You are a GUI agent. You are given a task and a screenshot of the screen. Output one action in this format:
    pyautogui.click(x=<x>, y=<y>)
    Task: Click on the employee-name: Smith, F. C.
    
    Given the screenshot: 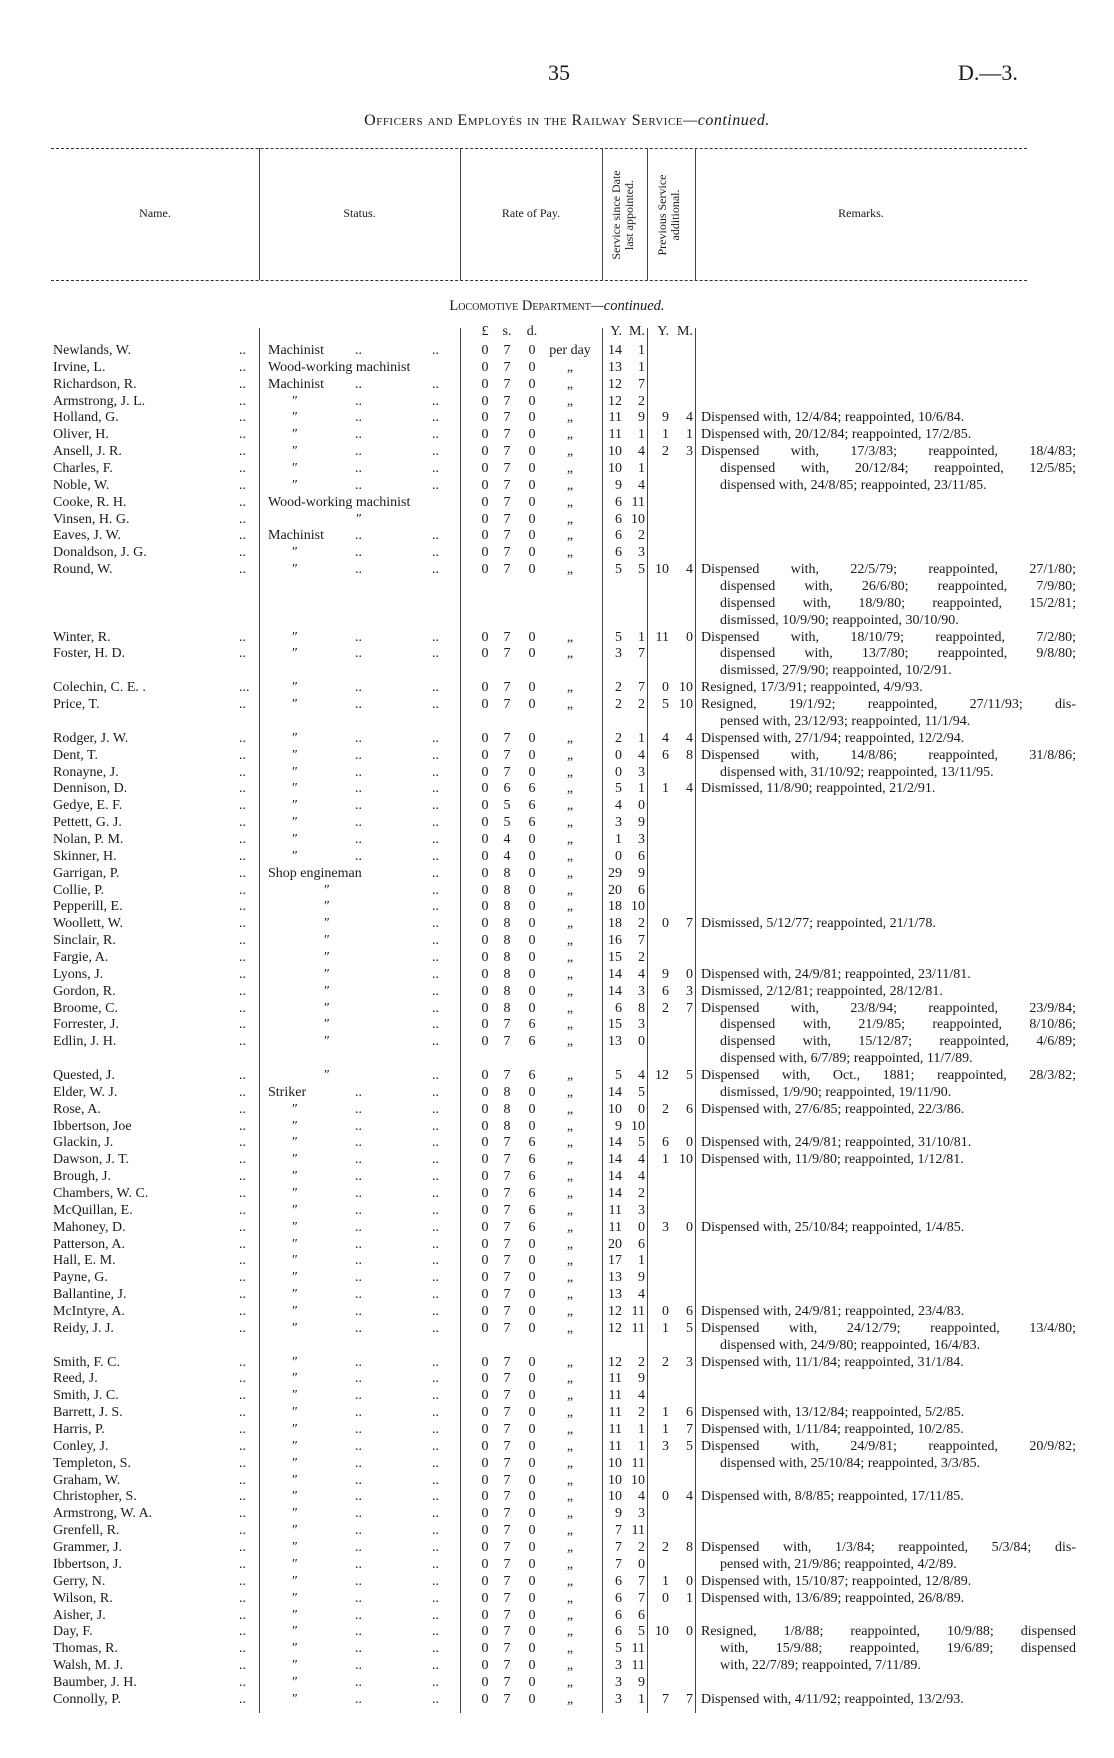 What is the action you would take?
    pyautogui.click(x=86, y=1362)
    